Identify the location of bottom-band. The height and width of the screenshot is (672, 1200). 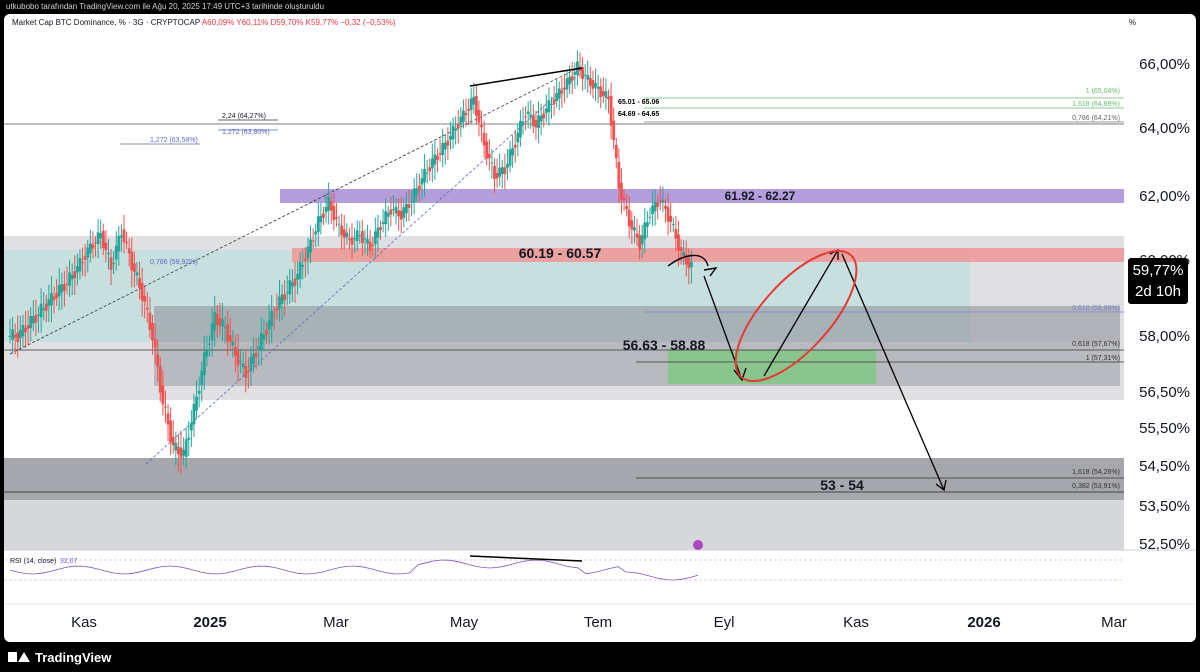
(564, 525).